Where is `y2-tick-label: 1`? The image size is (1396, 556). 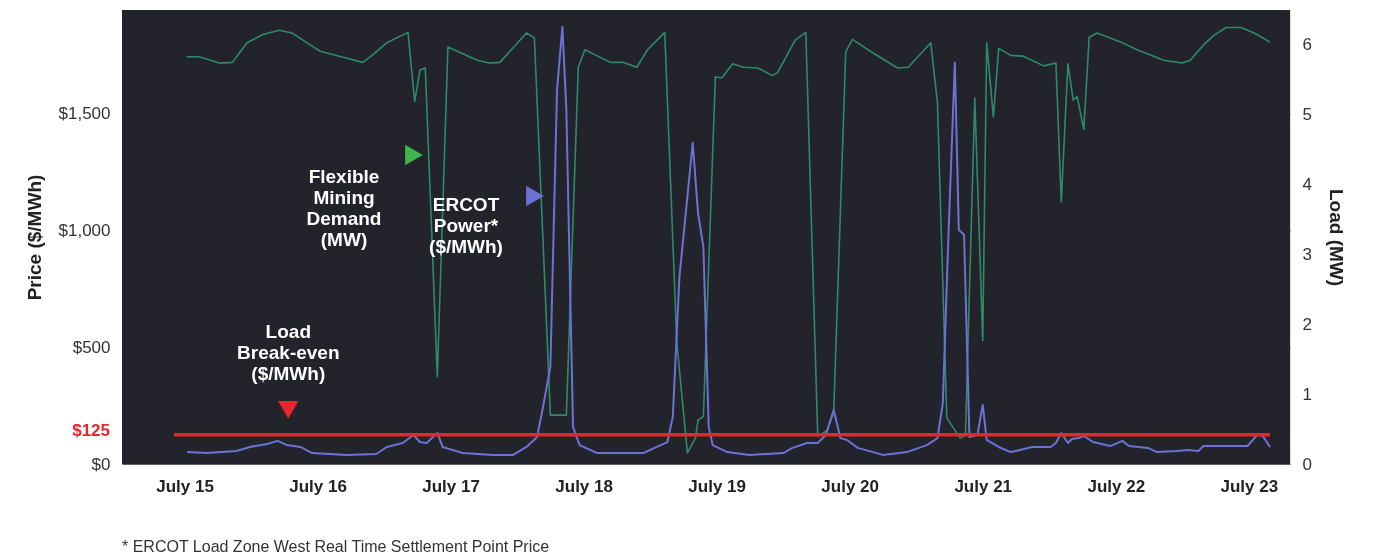
y2-tick-label: 1 is located at coordinates (1307, 394).